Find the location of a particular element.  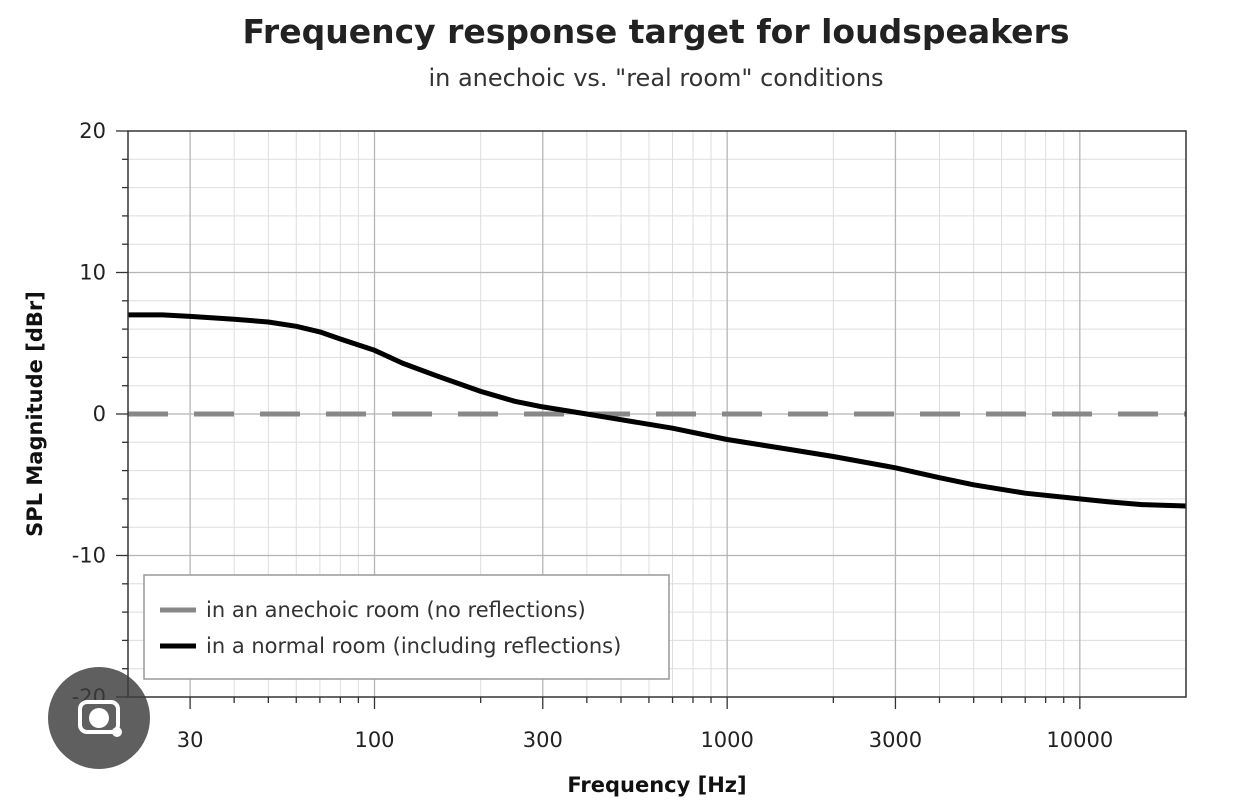

camera-frame-icon is located at coordinates (99, 717).